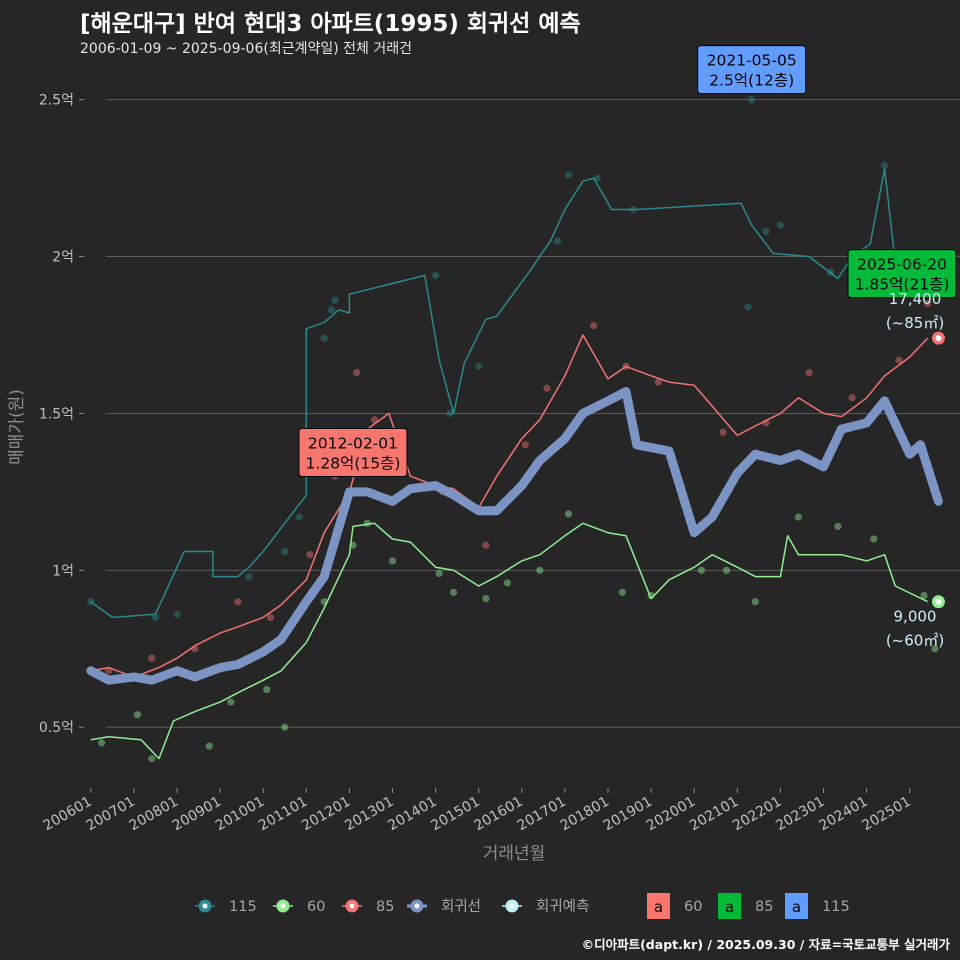  I want to click on legend-box-label: 85, so click(764, 907).